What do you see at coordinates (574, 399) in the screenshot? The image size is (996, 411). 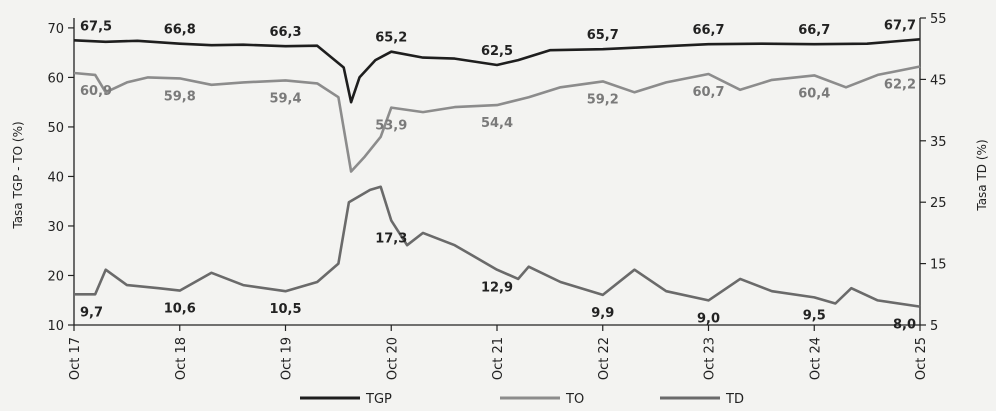 I see `legend-label-to: TO` at bounding box center [574, 399].